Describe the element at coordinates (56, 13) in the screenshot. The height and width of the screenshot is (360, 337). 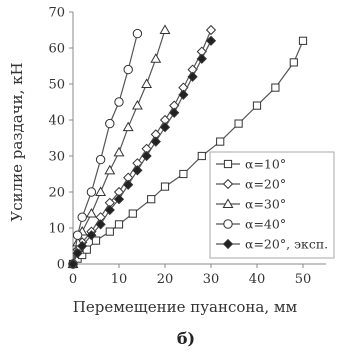
I see `y-tick-label: 70` at that location.